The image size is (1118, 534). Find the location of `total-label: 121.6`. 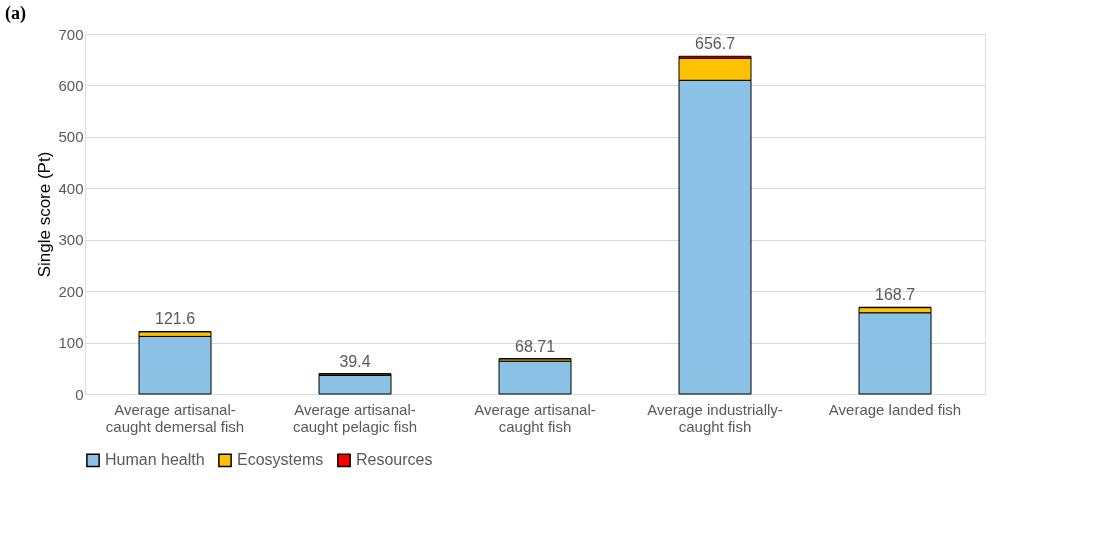

total-label: 121.6 is located at coordinates (175, 319).